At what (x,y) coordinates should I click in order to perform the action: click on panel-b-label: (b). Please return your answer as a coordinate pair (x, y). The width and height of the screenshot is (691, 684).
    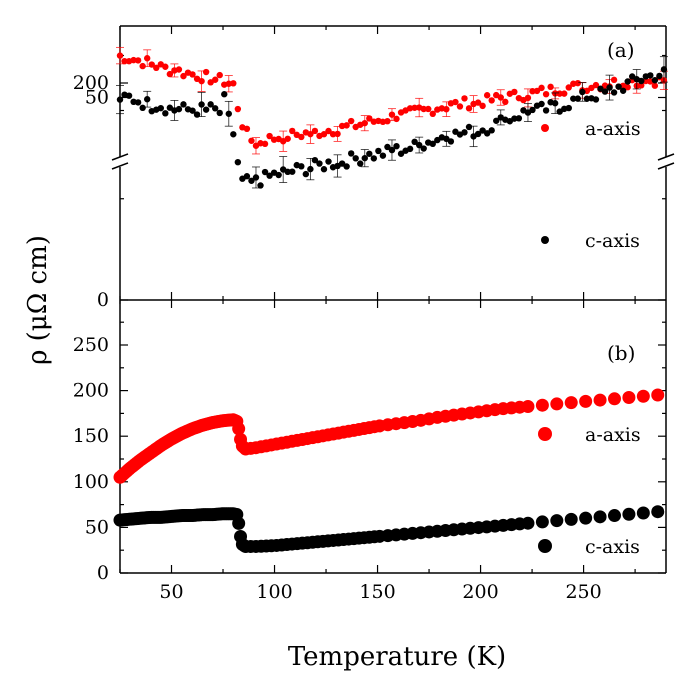
    Looking at the image, I should click on (621, 353).